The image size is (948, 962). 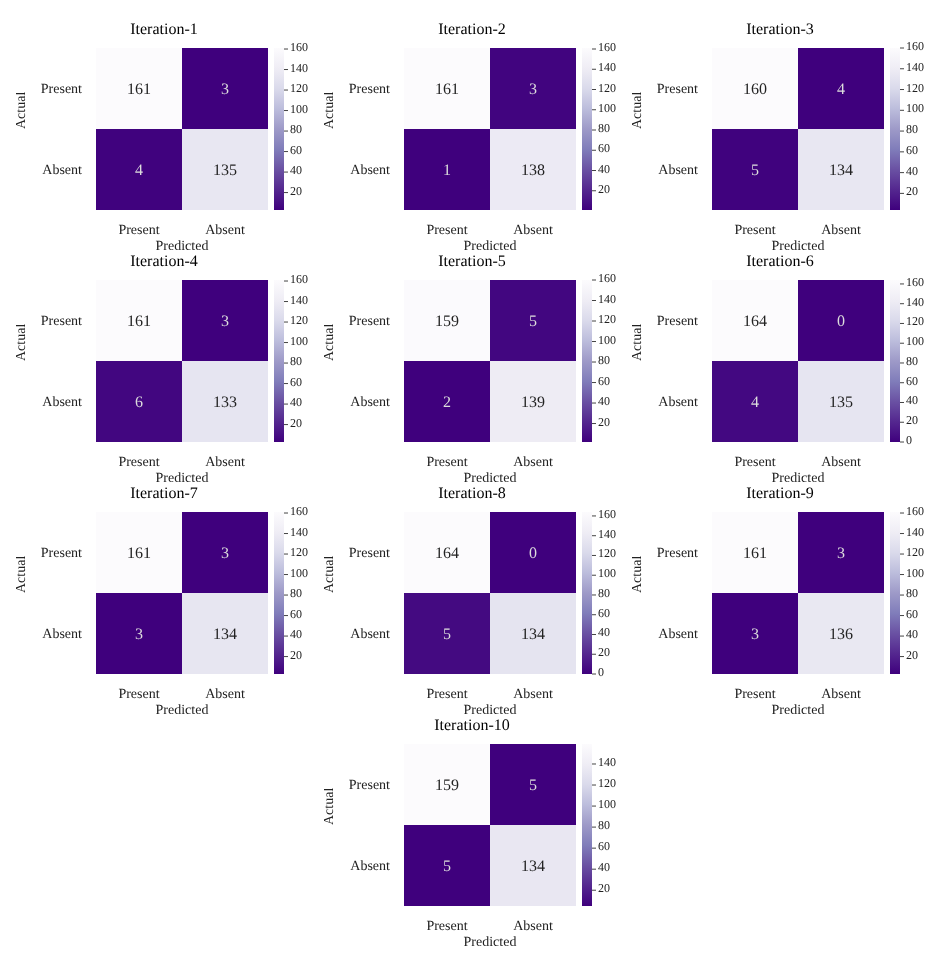 What do you see at coordinates (164, 262) in the screenshot?
I see `chart-title: Iteration-4` at bounding box center [164, 262].